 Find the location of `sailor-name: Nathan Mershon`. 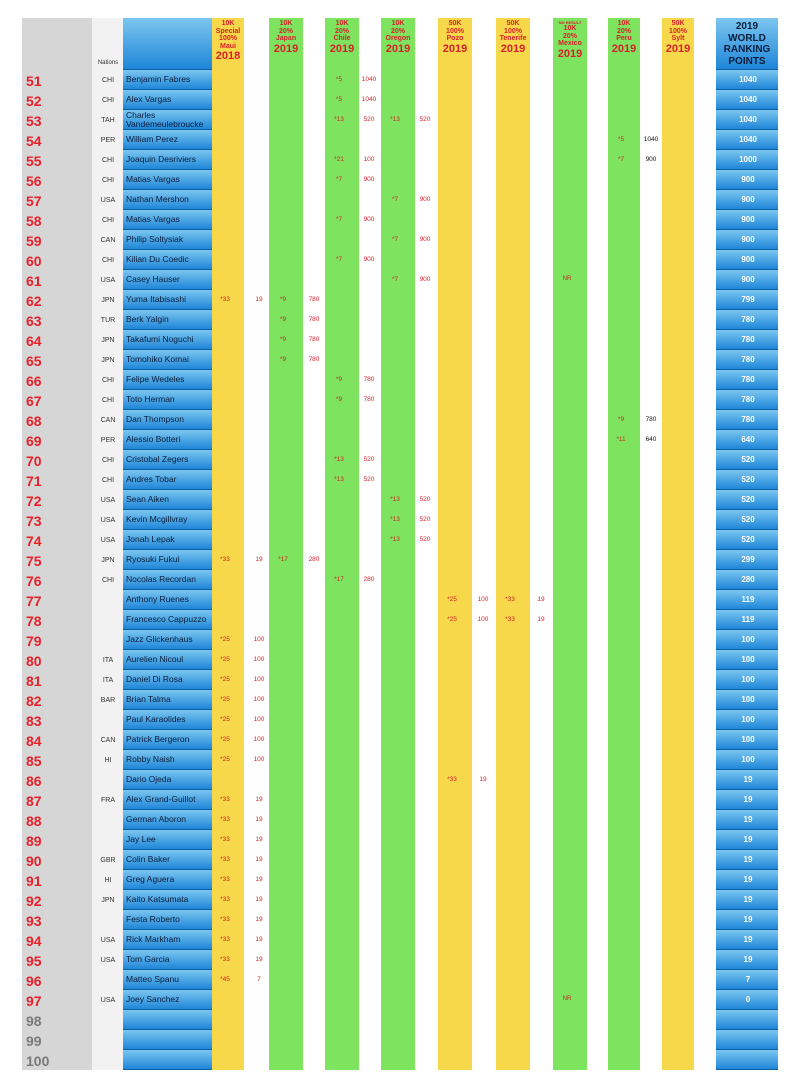

sailor-name: Nathan Mershon is located at coordinates (157, 199).